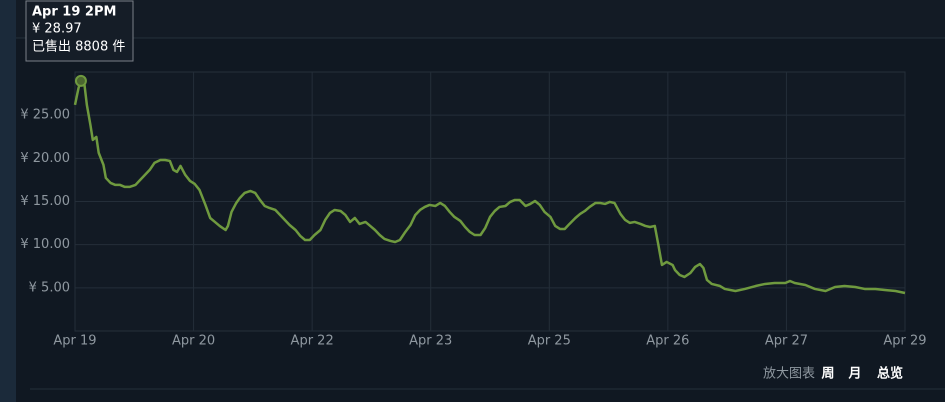 The height and width of the screenshot is (402, 945). Describe the element at coordinates (45, 201) in the screenshot. I see `y-tick-label: ¥ 15.00` at that location.